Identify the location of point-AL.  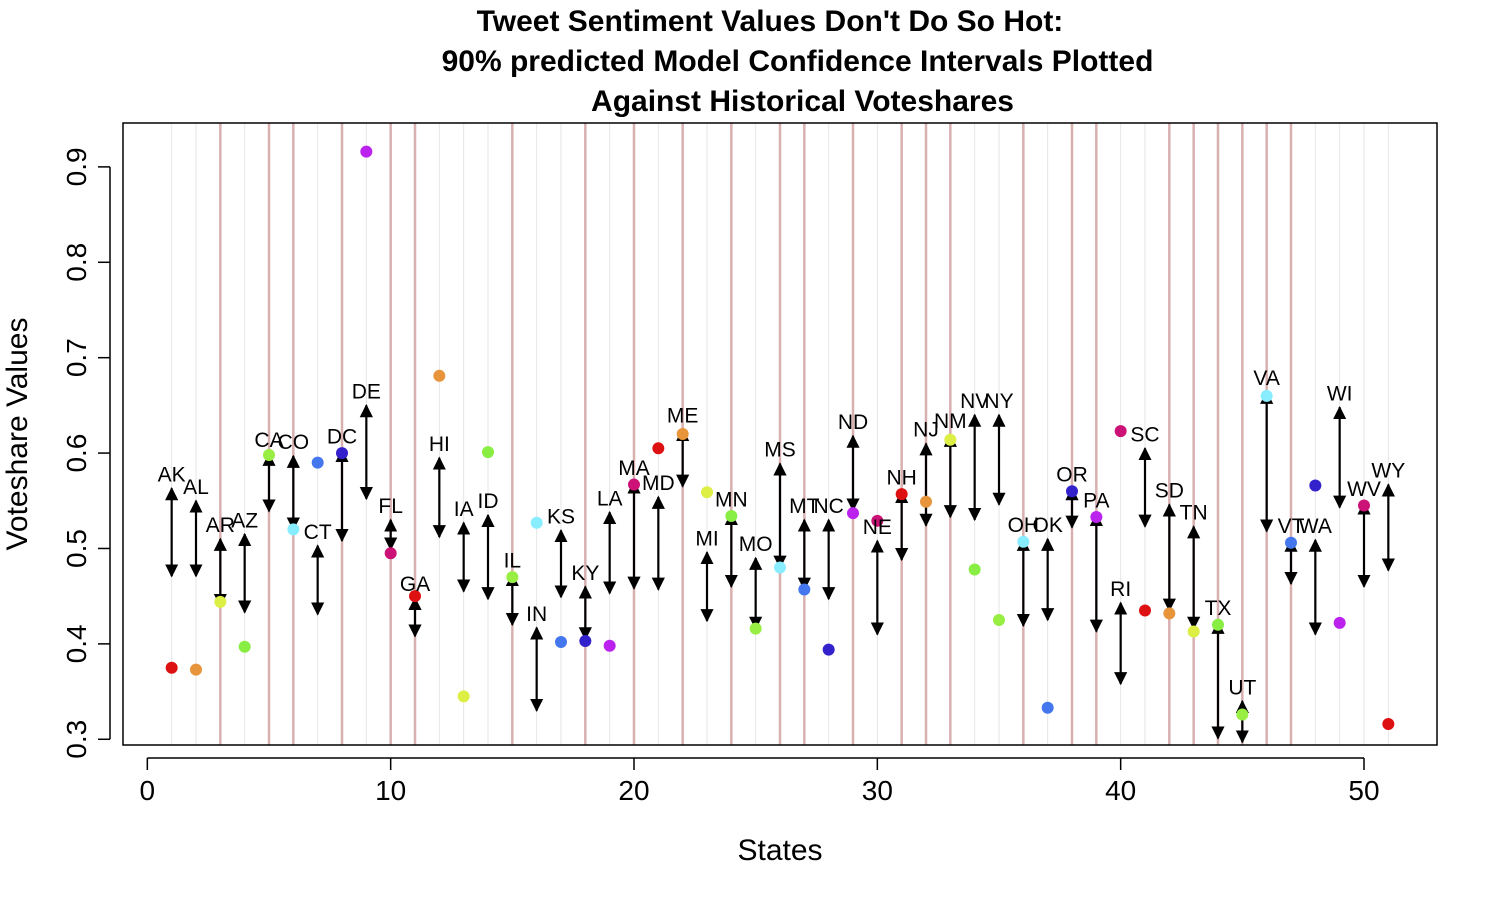
(196, 669).